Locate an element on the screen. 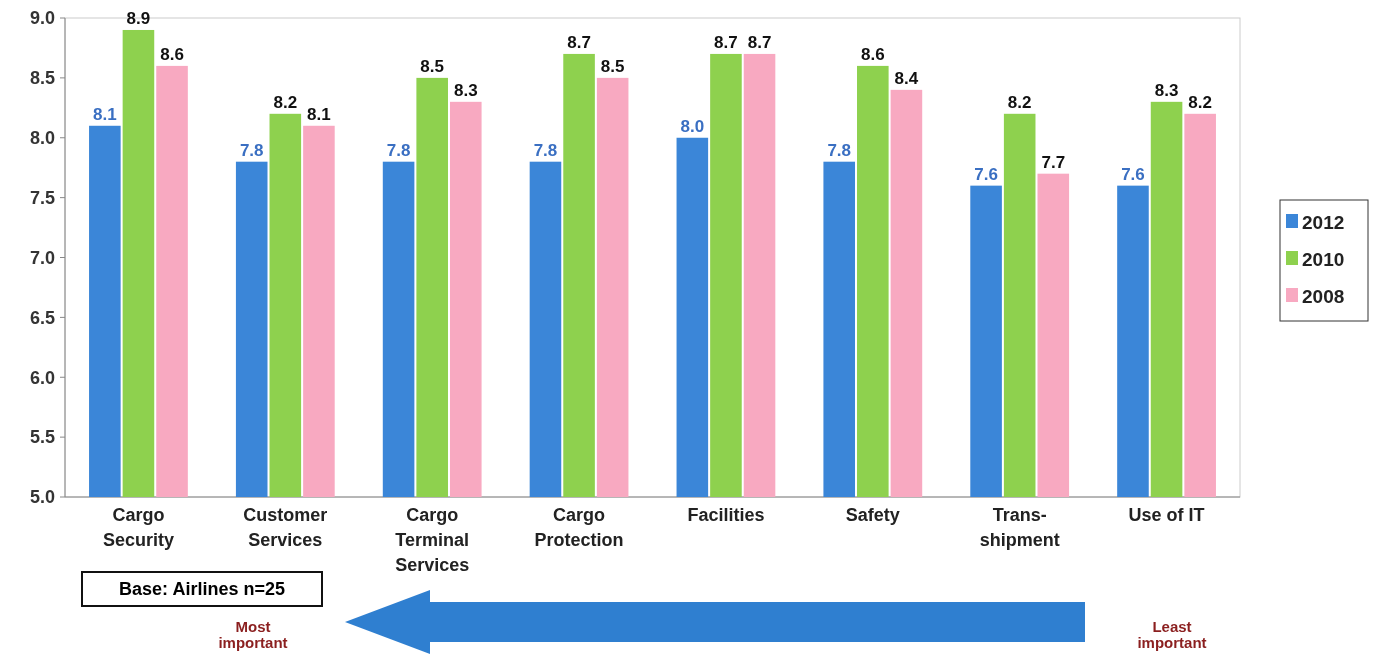 Image resolution: width=1374 pixels, height=656 pixels. y-tick-label: 5.5 is located at coordinates (42, 437).